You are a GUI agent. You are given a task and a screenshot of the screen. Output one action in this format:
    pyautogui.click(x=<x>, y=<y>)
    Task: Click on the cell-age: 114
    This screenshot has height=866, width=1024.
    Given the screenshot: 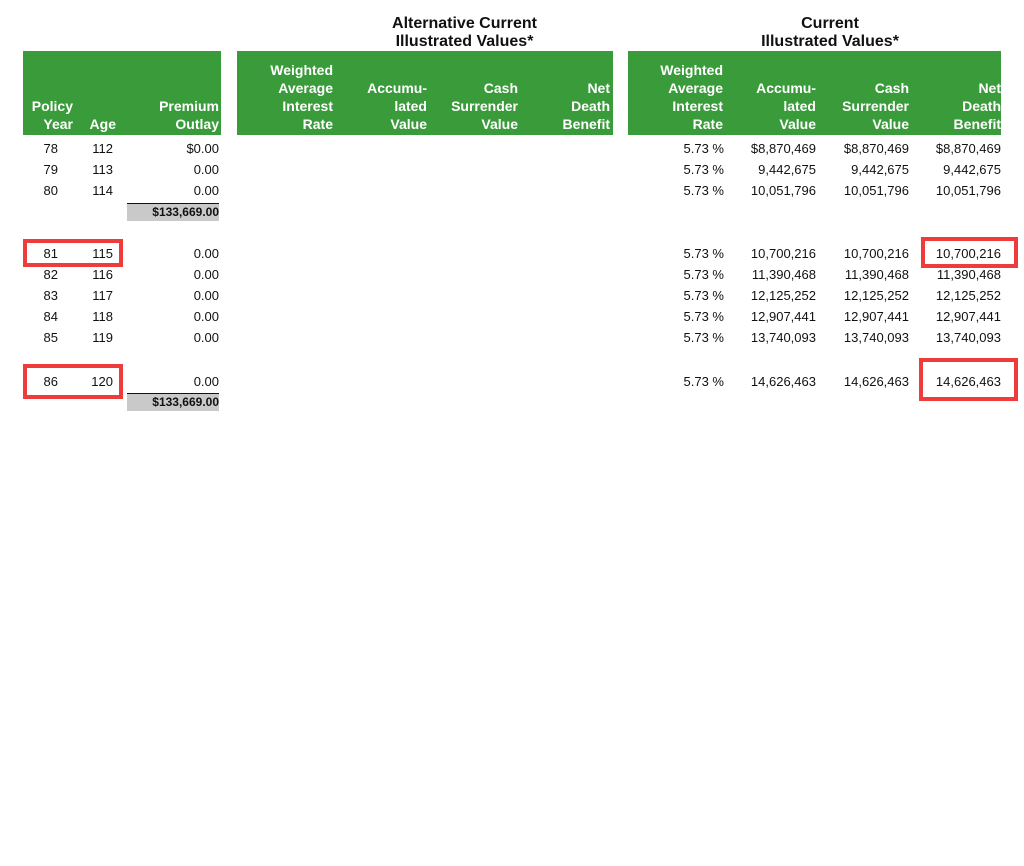 What is the action you would take?
    pyautogui.click(x=102, y=190)
    